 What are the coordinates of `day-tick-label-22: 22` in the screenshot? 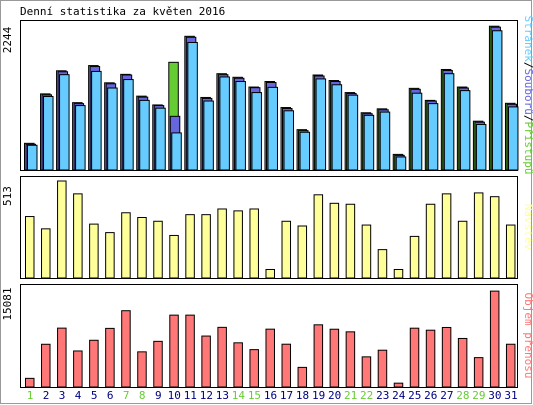 It's located at (366, 395).